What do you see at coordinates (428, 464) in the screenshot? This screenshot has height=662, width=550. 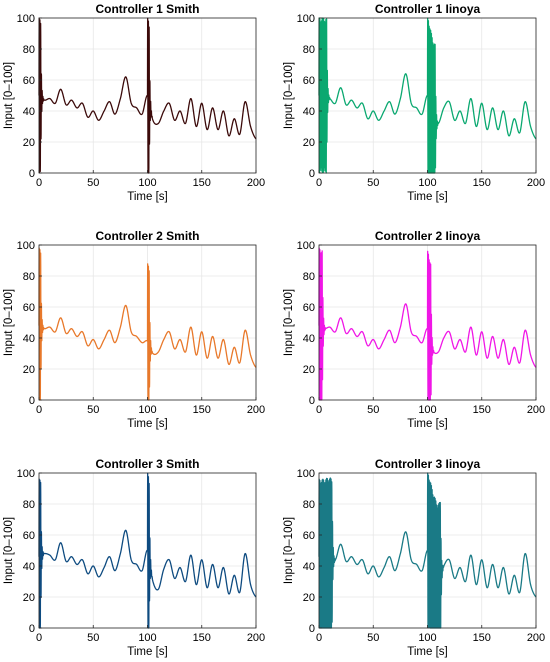 I see `chart-title: Controller 3 Iinoya` at bounding box center [428, 464].